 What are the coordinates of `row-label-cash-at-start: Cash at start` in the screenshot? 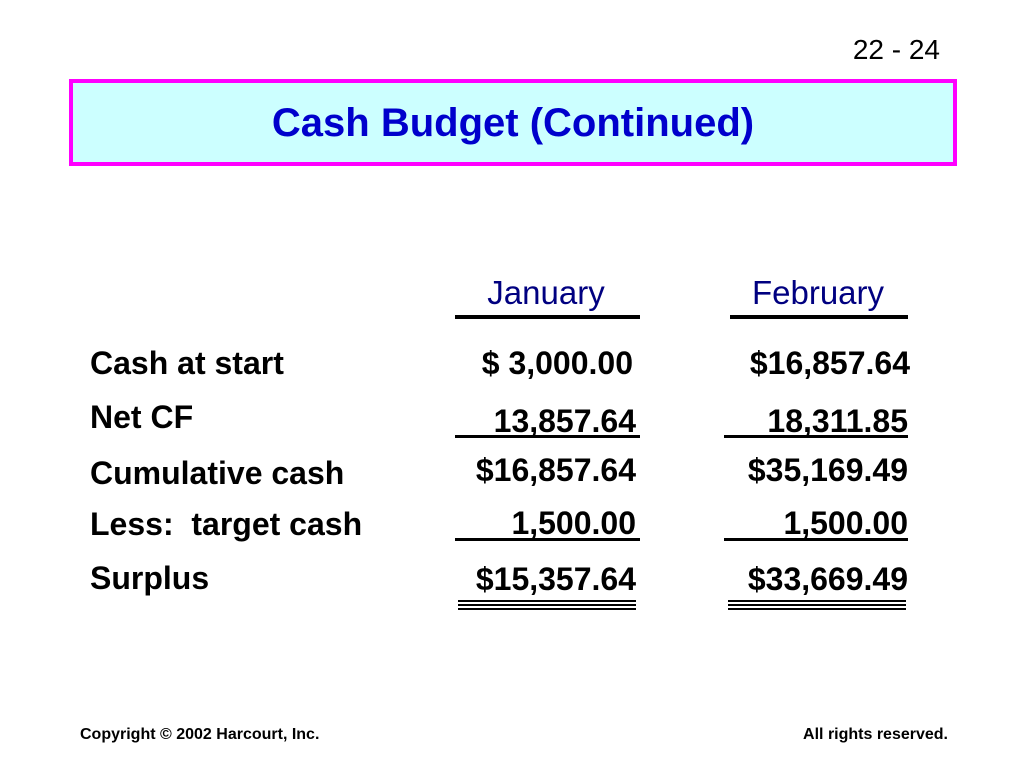 It's located at (187, 363).